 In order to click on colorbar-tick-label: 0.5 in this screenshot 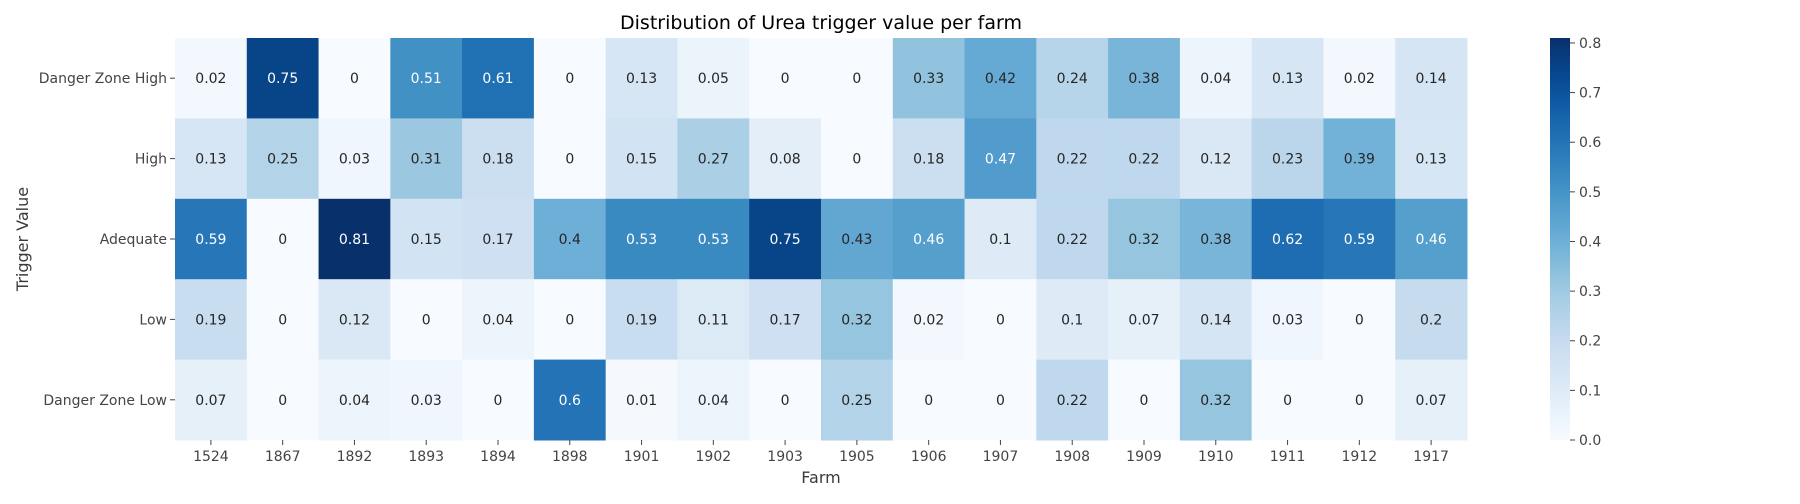, I will do `click(1590, 193)`.